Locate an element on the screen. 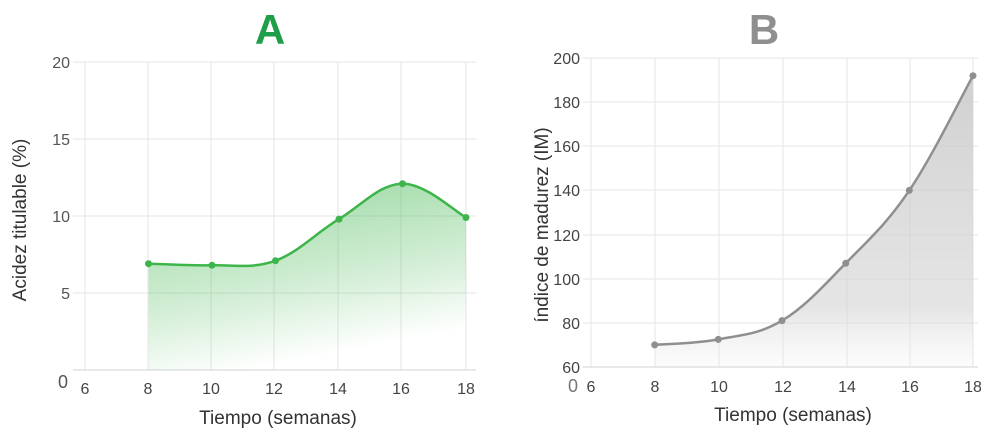  chart-a-x-tick-label: 6 is located at coordinates (85, 389).